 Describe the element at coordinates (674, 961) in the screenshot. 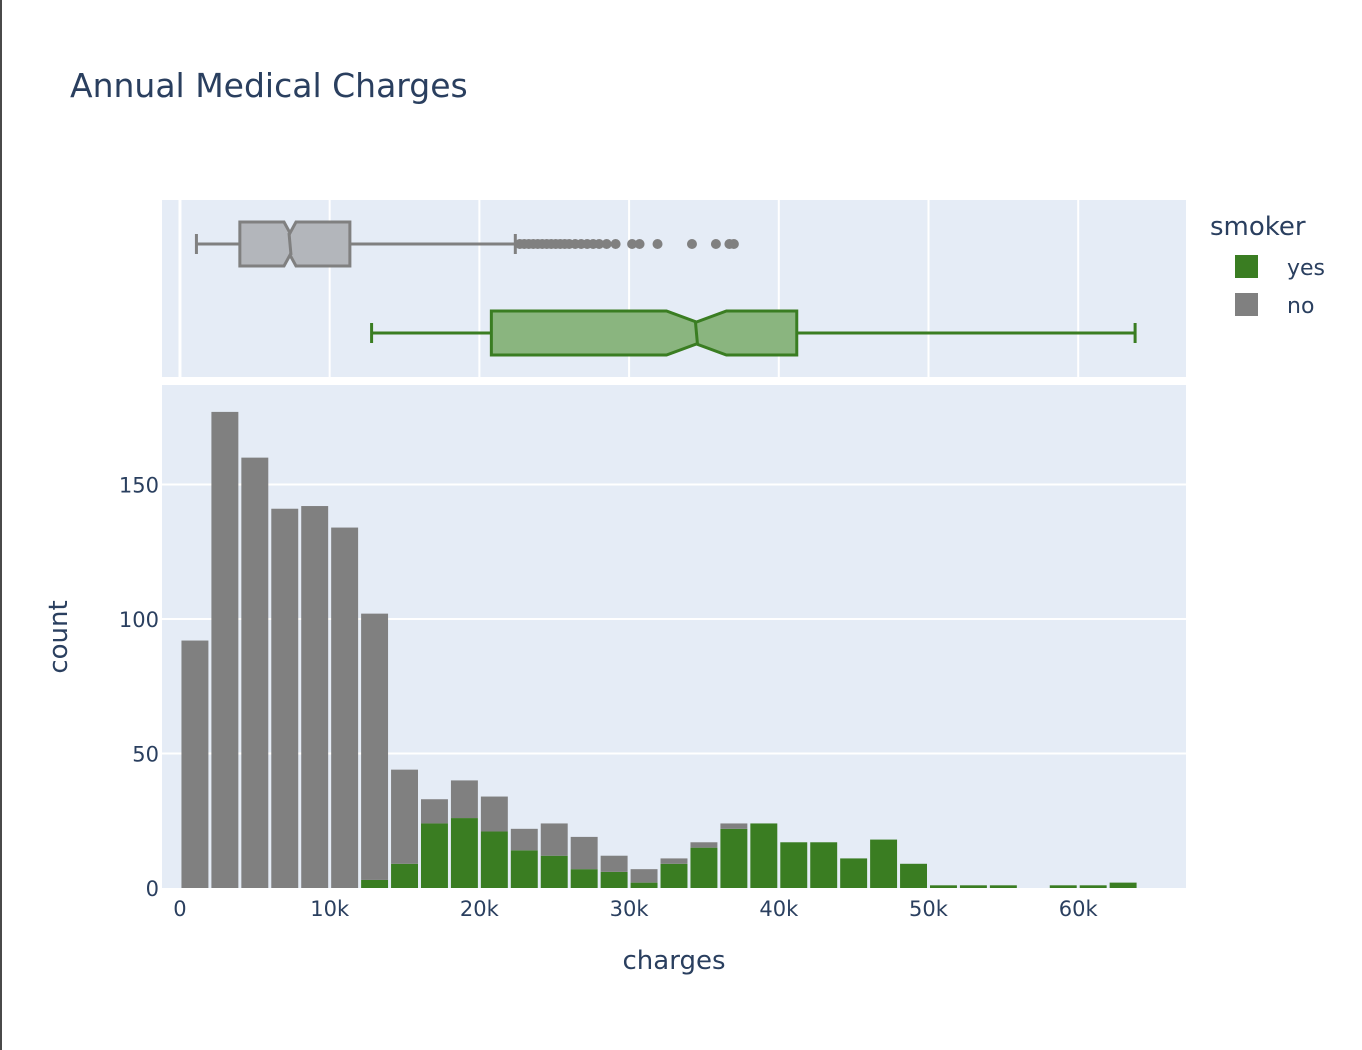

I see `x-axis-label: charges` at that location.